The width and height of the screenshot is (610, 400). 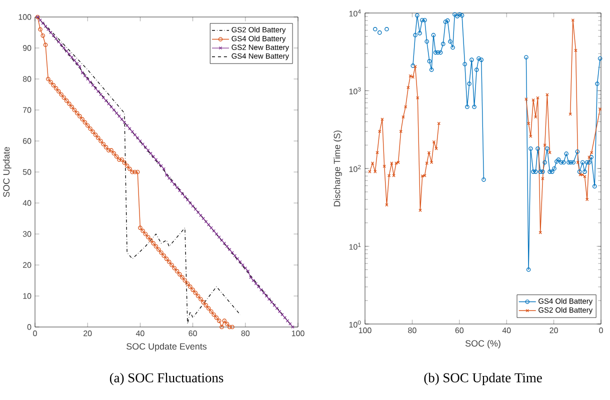 What do you see at coordinates (167, 379) in the screenshot?
I see `text: (a) SOC Fluctuations` at bounding box center [167, 379].